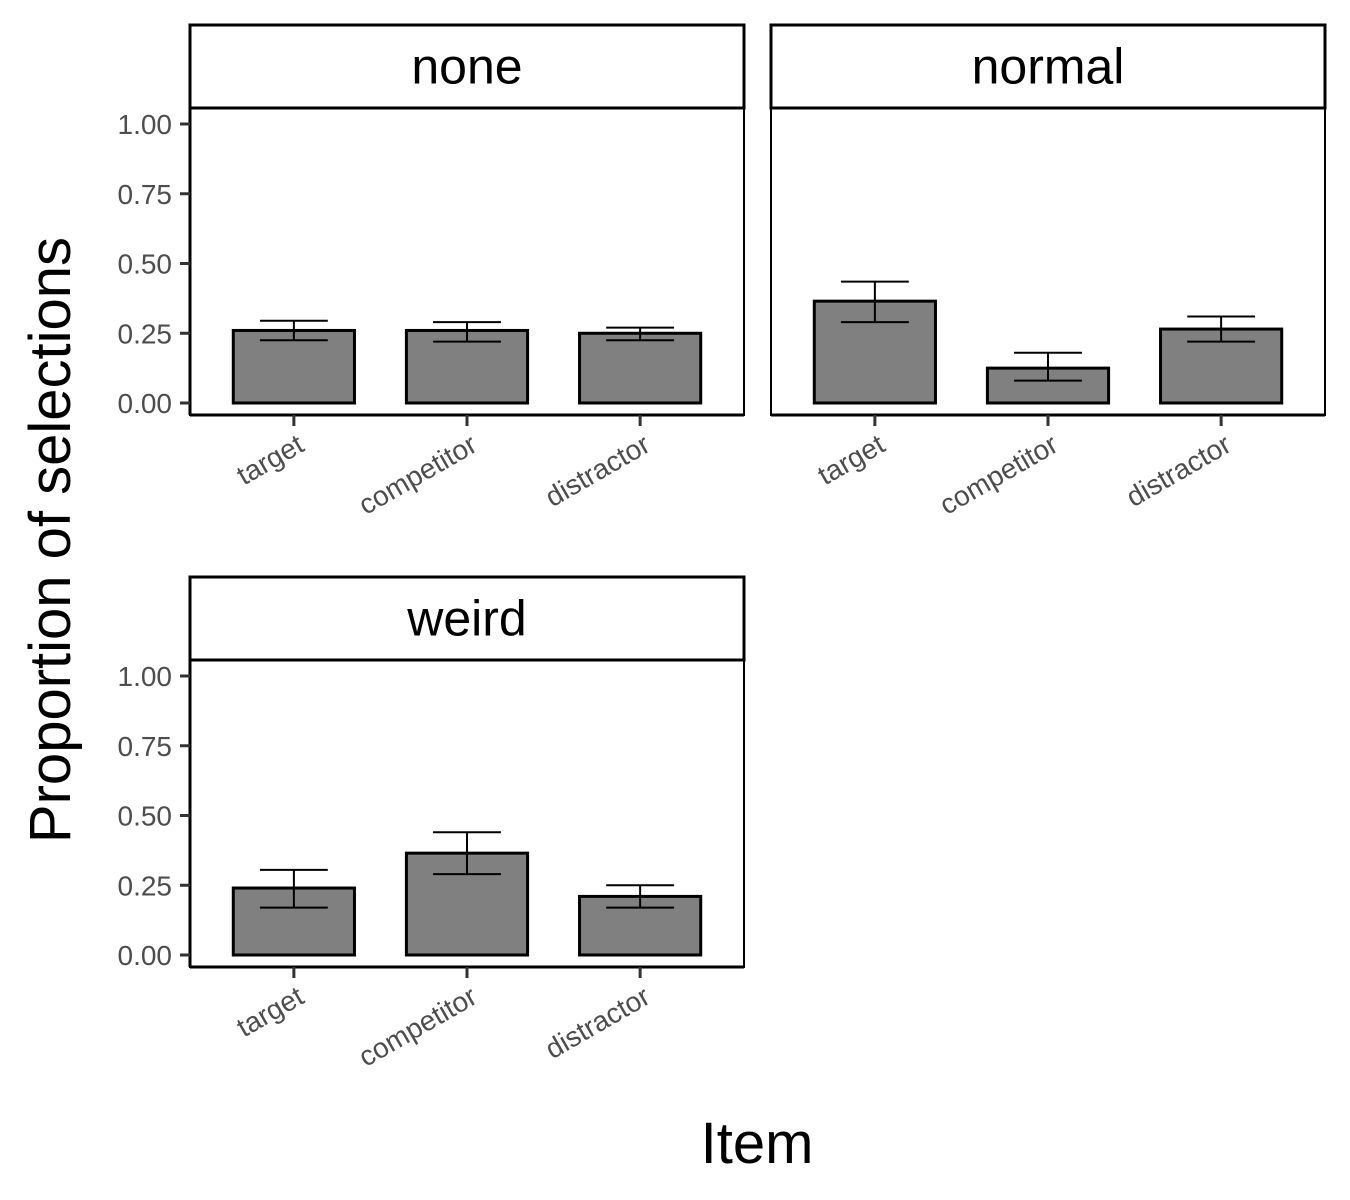 The height and width of the screenshot is (1200, 1350). Describe the element at coordinates (757, 1143) in the screenshot. I see `x-axis-title: Item` at that location.